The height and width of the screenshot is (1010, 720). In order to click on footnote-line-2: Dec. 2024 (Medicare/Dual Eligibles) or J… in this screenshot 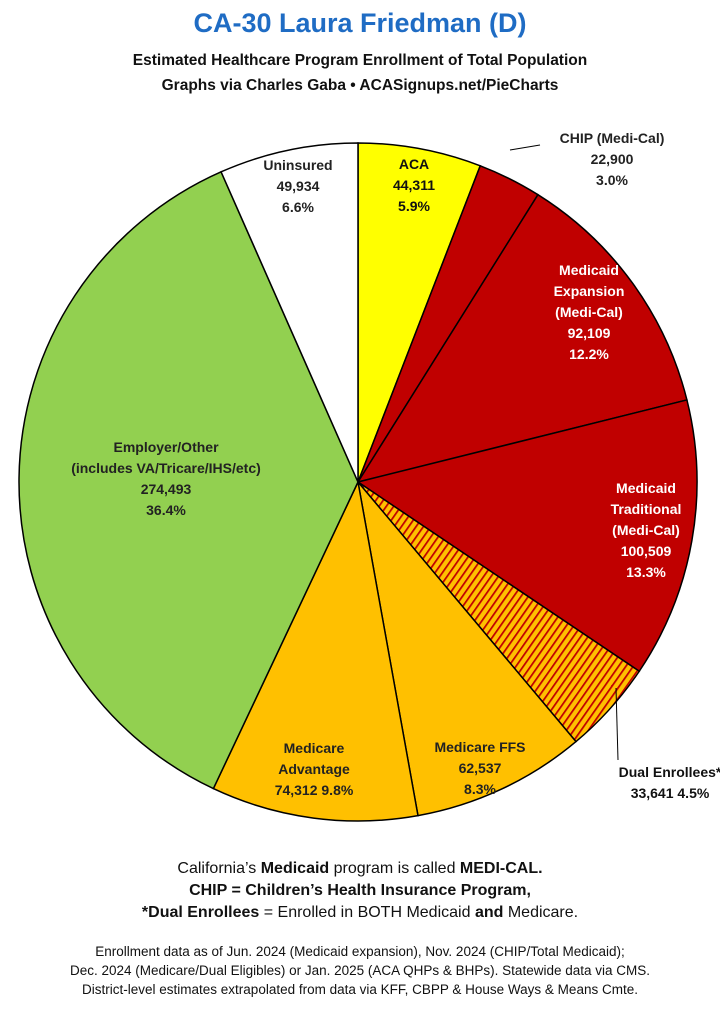, I will do `click(360, 970)`.